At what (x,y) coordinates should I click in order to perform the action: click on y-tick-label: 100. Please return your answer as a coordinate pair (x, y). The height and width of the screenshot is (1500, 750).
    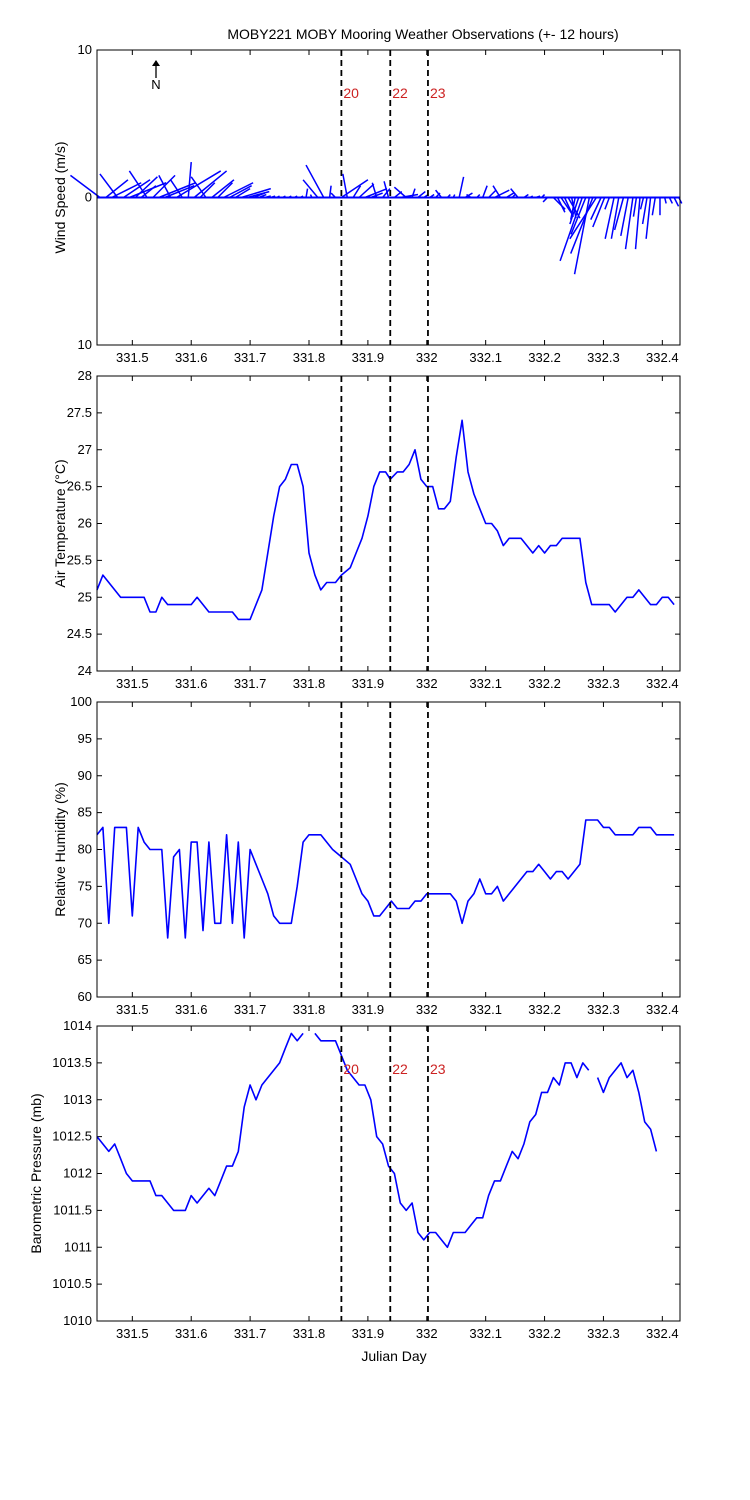
    Looking at the image, I should click on (81, 701).